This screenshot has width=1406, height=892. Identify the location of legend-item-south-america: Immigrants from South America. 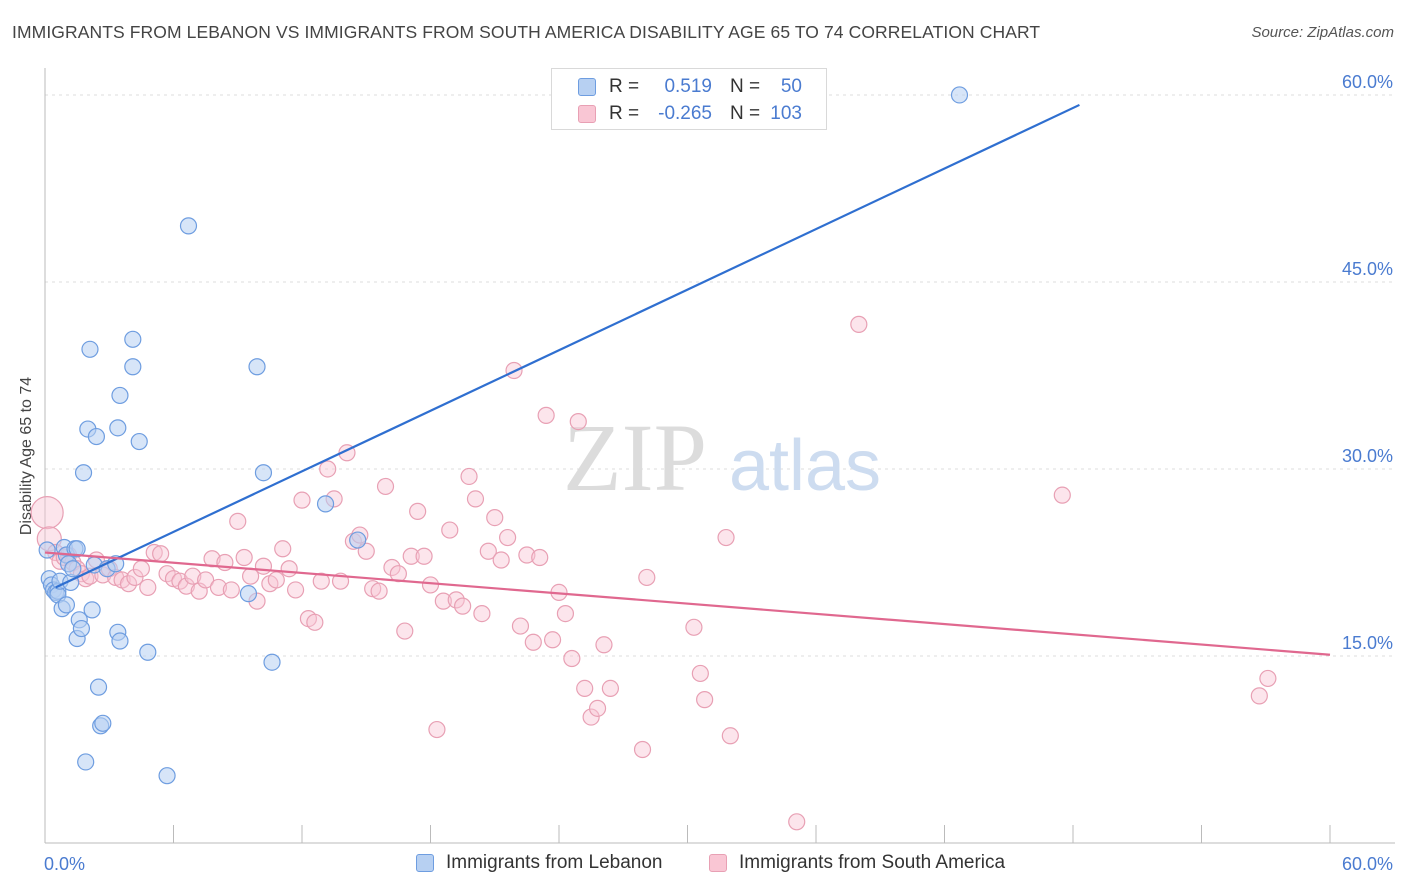
(857, 863).